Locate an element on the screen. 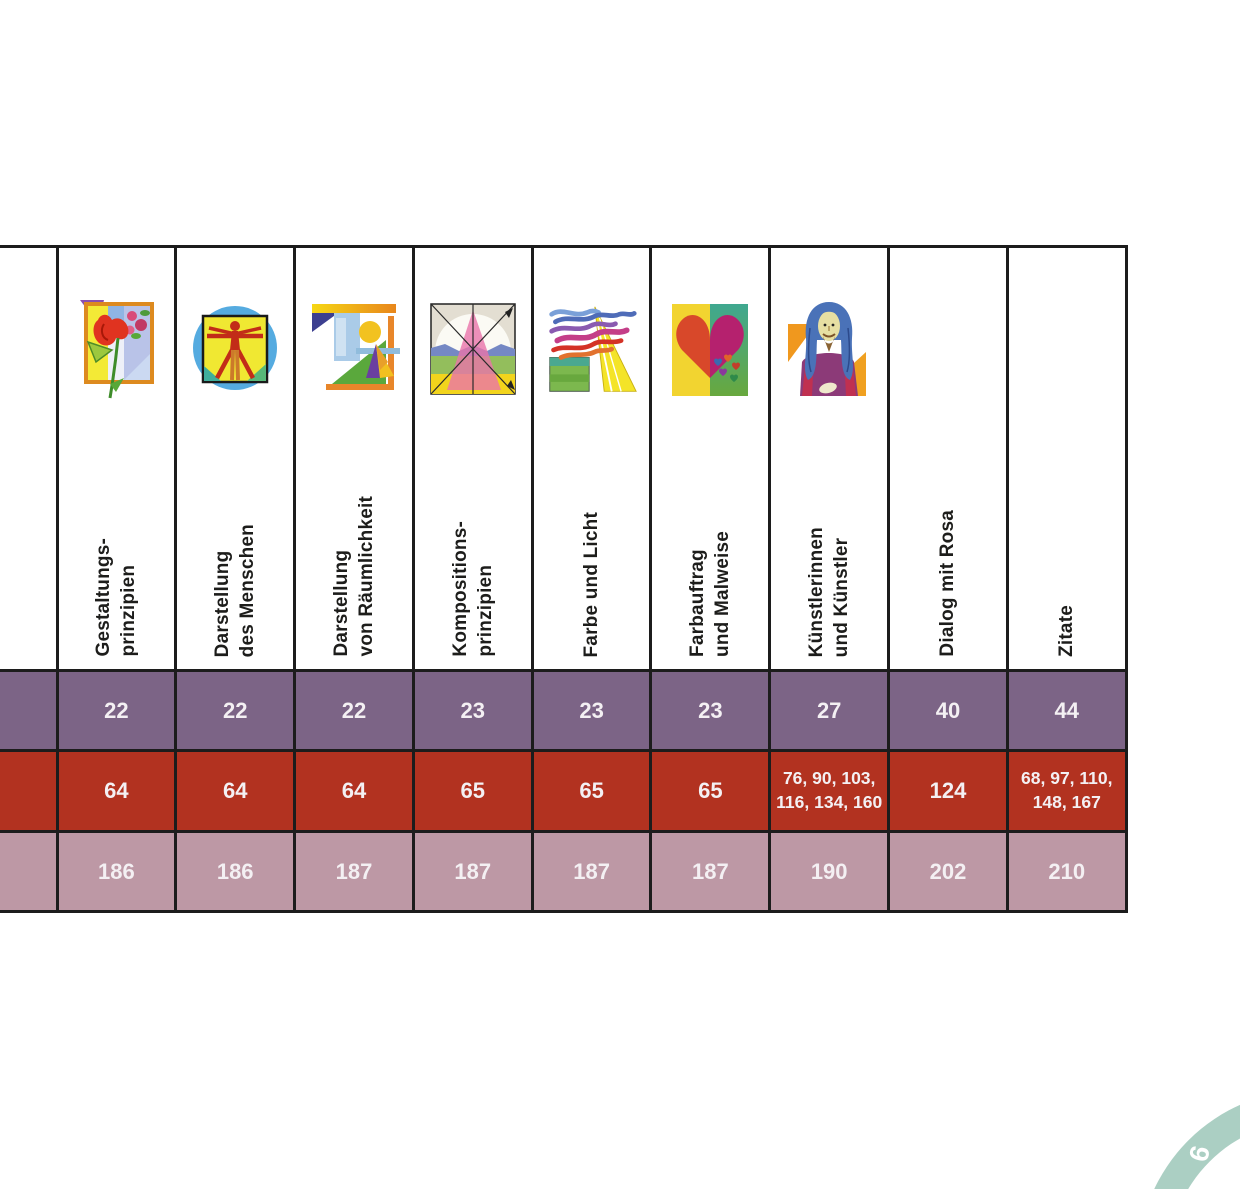 This screenshot has height=1189, width=1240. category-label: Künstlerinnen und Künstler is located at coordinates (829, 591).